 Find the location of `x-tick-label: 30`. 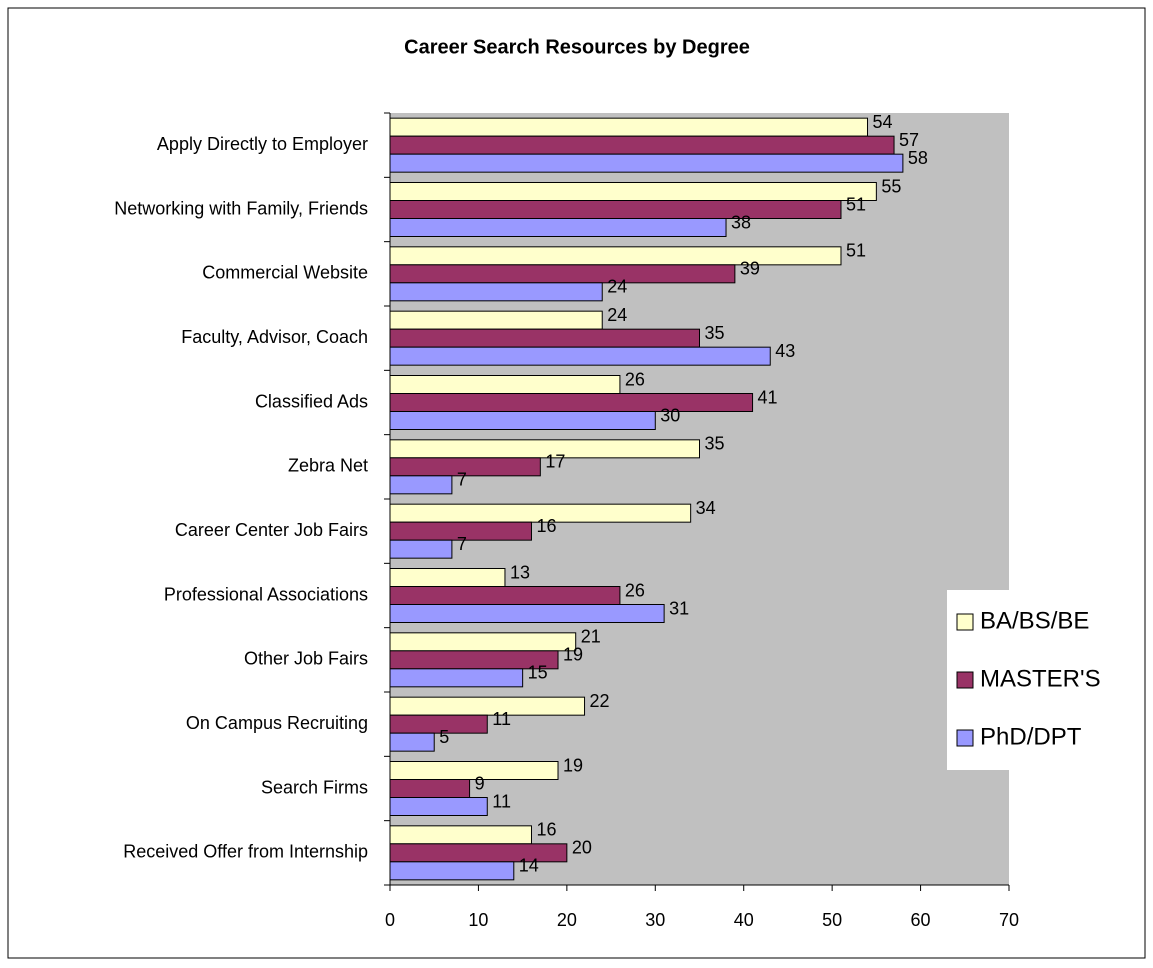

x-tick-label: 30 is located at coordinates (655, 920).